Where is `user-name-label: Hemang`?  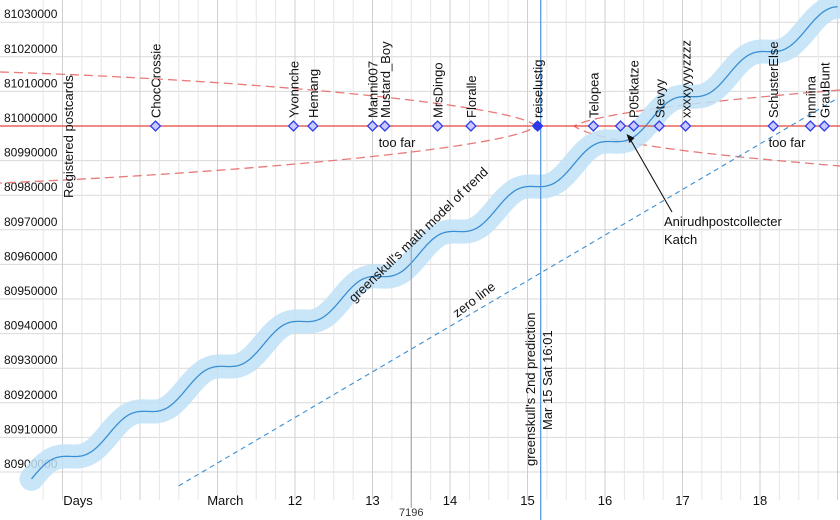 user-name-label: Hemang is located at coordinates (313, 93).